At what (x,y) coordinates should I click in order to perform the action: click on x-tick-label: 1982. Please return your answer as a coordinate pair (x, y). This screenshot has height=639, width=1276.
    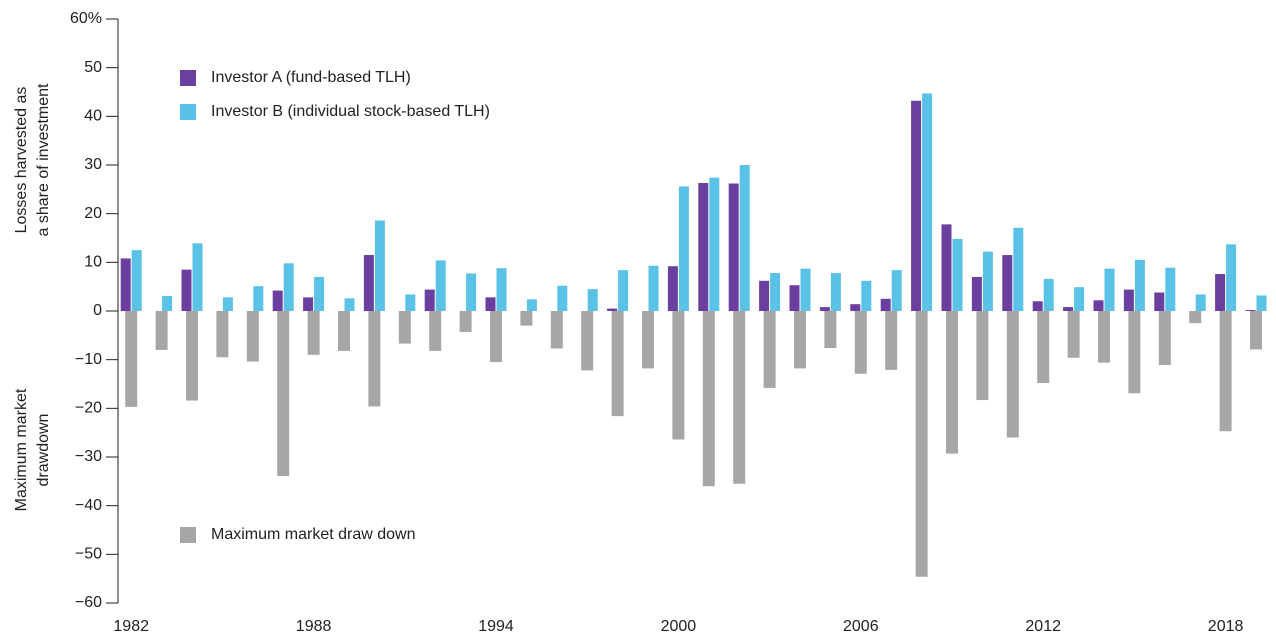
    Looking at the image, I should click on (131, 626).